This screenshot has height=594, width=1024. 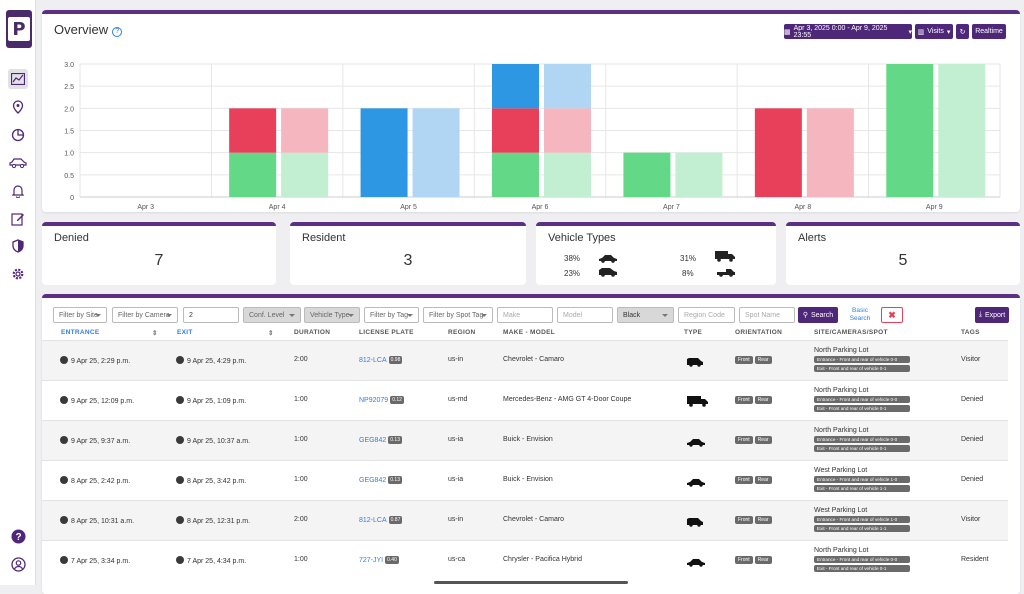 What do you see at coordinates (18, 107) in the screenshot?
I see `location-pin-icon` at bounding box center [18, 107].